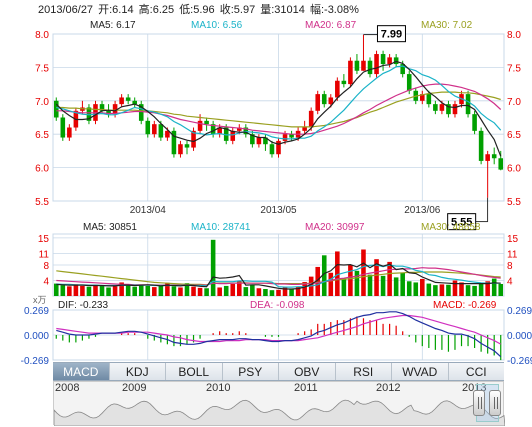 The width and height of the screenshot is (532, 427). I want to click on price-ma20-line, so click(279, 109).